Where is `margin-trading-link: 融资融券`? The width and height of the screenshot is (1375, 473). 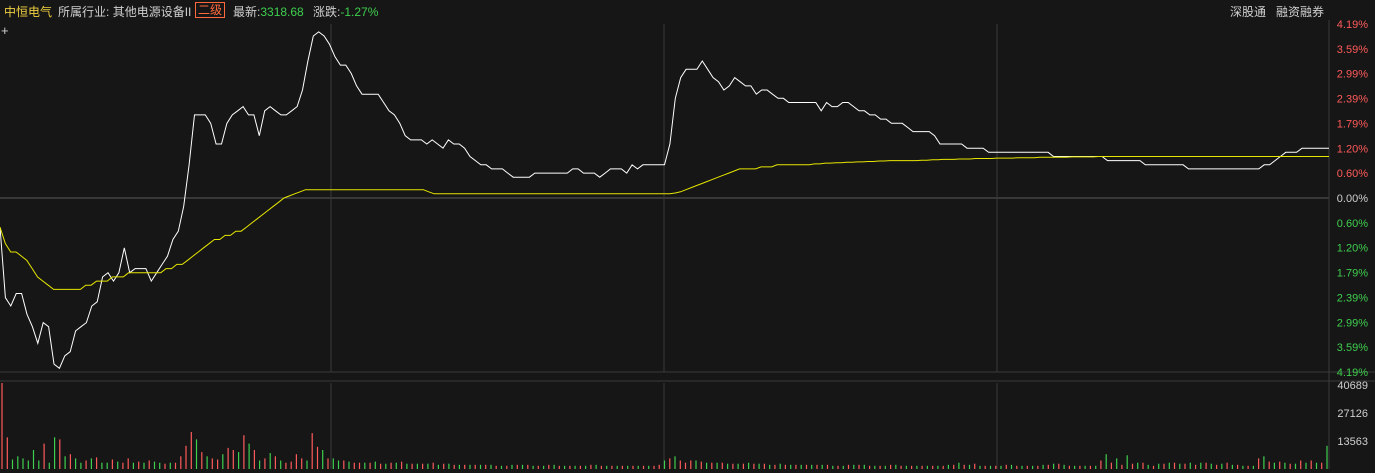 margin-trading-link: 融资融券 is located at coordinates (1300, 12).